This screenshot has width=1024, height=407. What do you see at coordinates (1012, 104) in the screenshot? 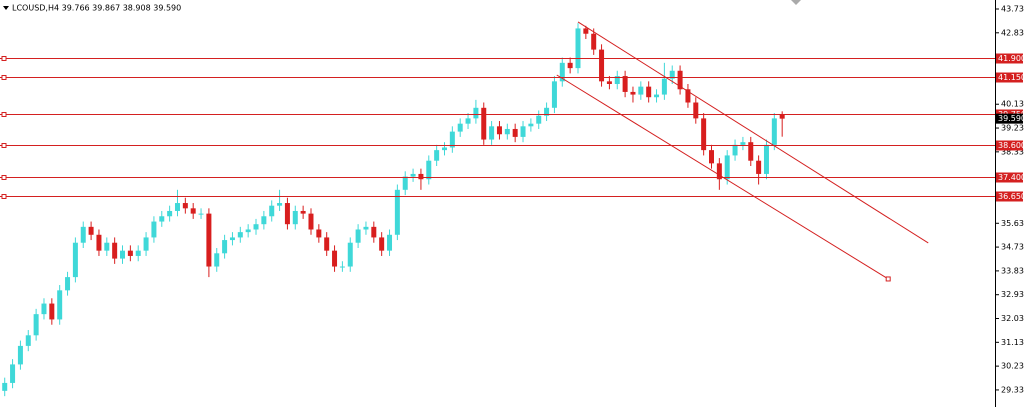
I see `y-tick-label: 40.135` at bounding box center [1012, 104].